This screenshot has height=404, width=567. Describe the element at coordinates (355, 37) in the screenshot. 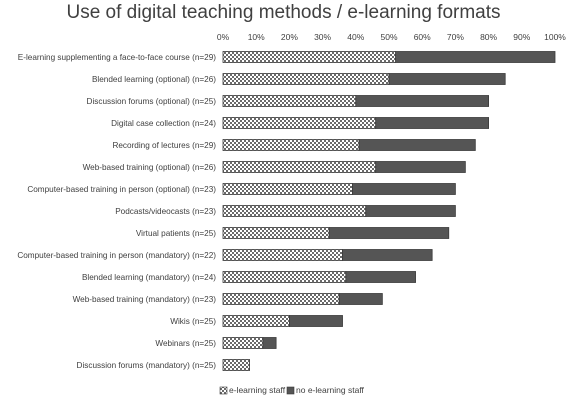

I see `x-tick-label: 40%` at that location.